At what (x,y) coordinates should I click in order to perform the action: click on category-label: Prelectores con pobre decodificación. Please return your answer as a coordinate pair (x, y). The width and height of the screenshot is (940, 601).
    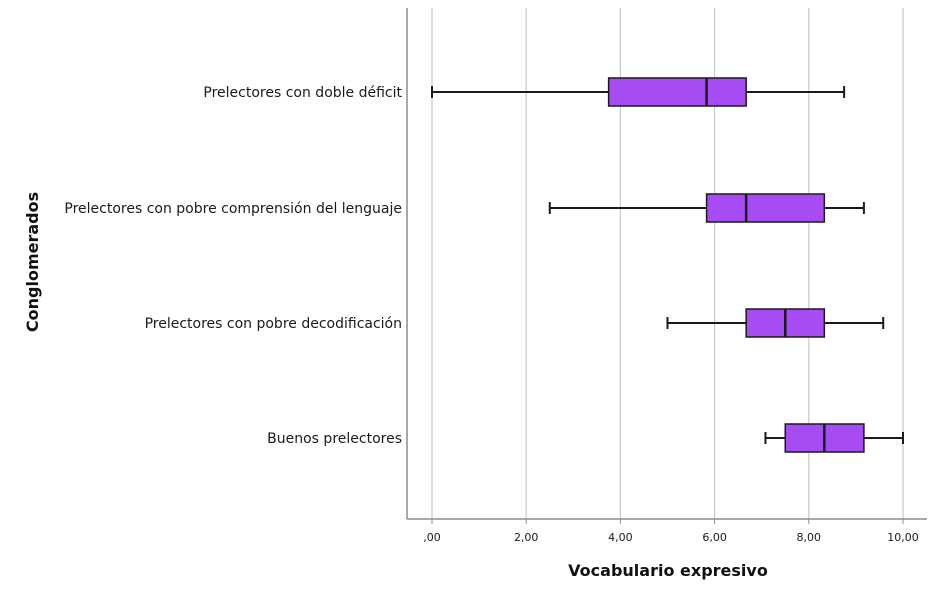
    Looking at the image, I should click on (273, 324).